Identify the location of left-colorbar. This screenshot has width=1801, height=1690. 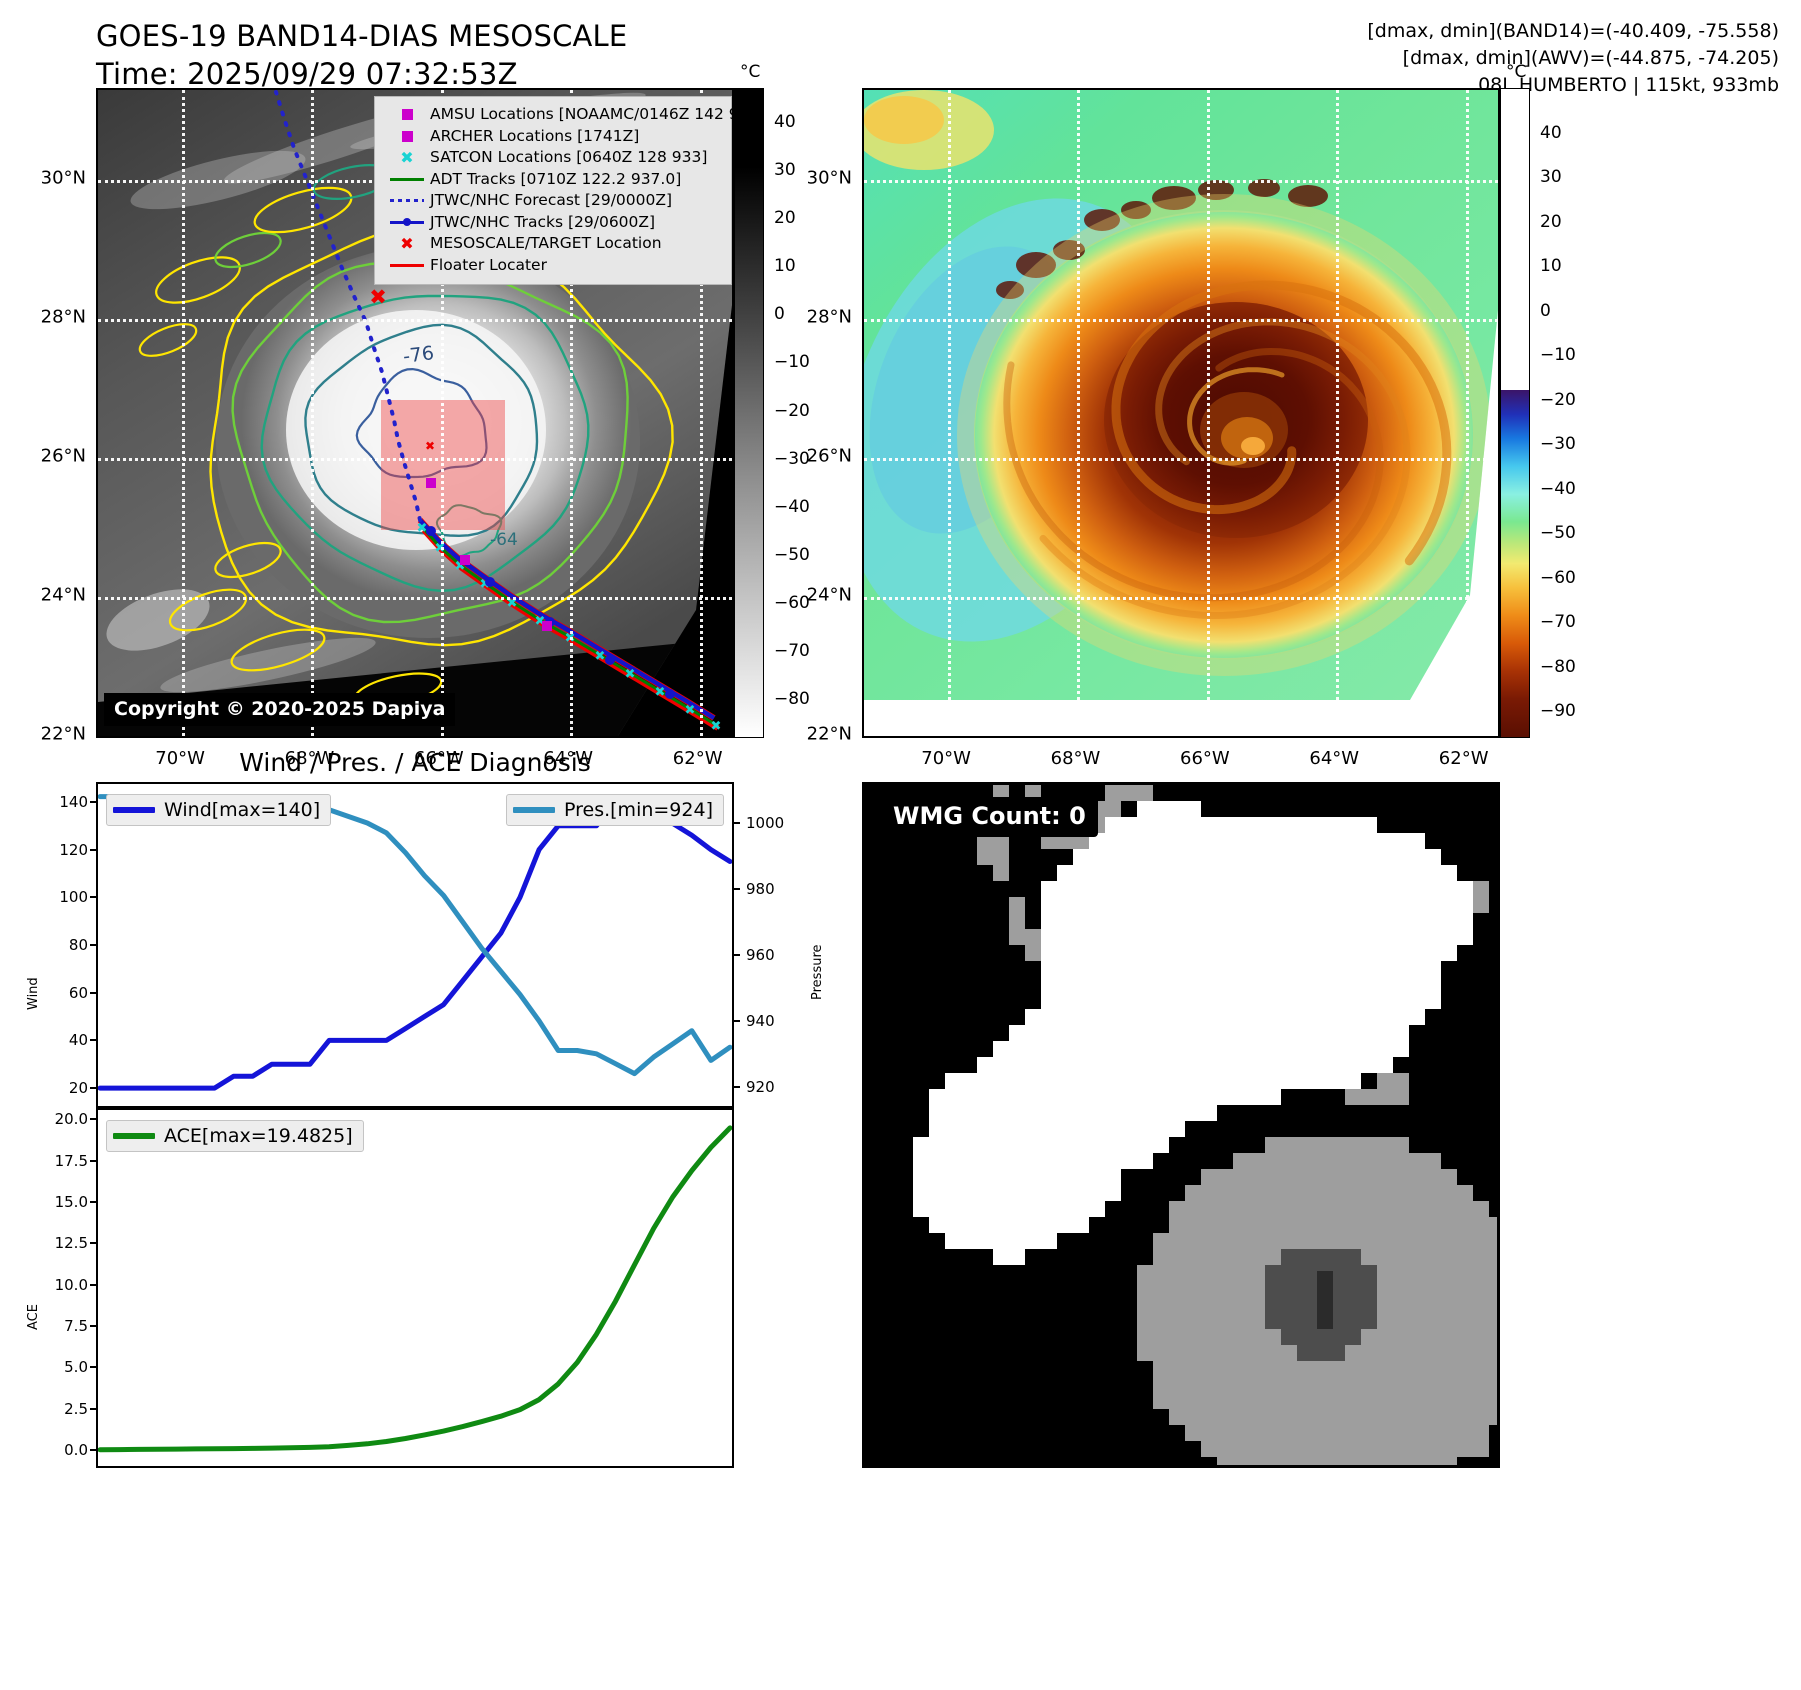
(749, 413).